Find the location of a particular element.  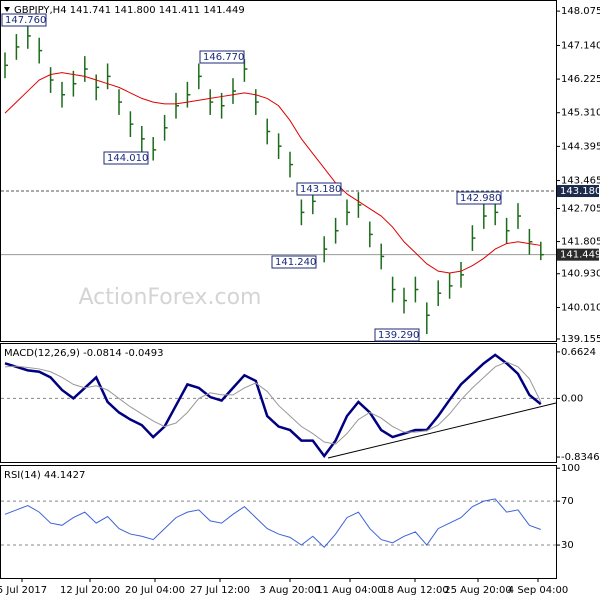

x-tick-label: 27 Jul 12:00 is located at coordinates (220, 590).